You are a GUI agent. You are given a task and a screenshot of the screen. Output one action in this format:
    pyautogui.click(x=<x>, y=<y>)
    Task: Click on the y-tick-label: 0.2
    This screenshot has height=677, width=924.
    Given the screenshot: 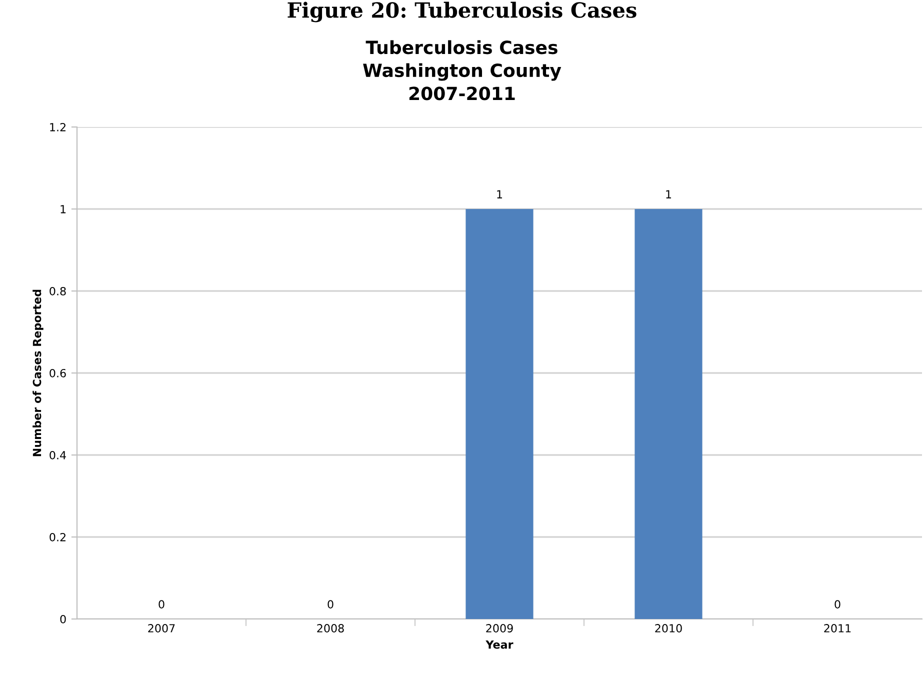 What is the action you would take?
    pyautogui.click(x=58, y=537)
    